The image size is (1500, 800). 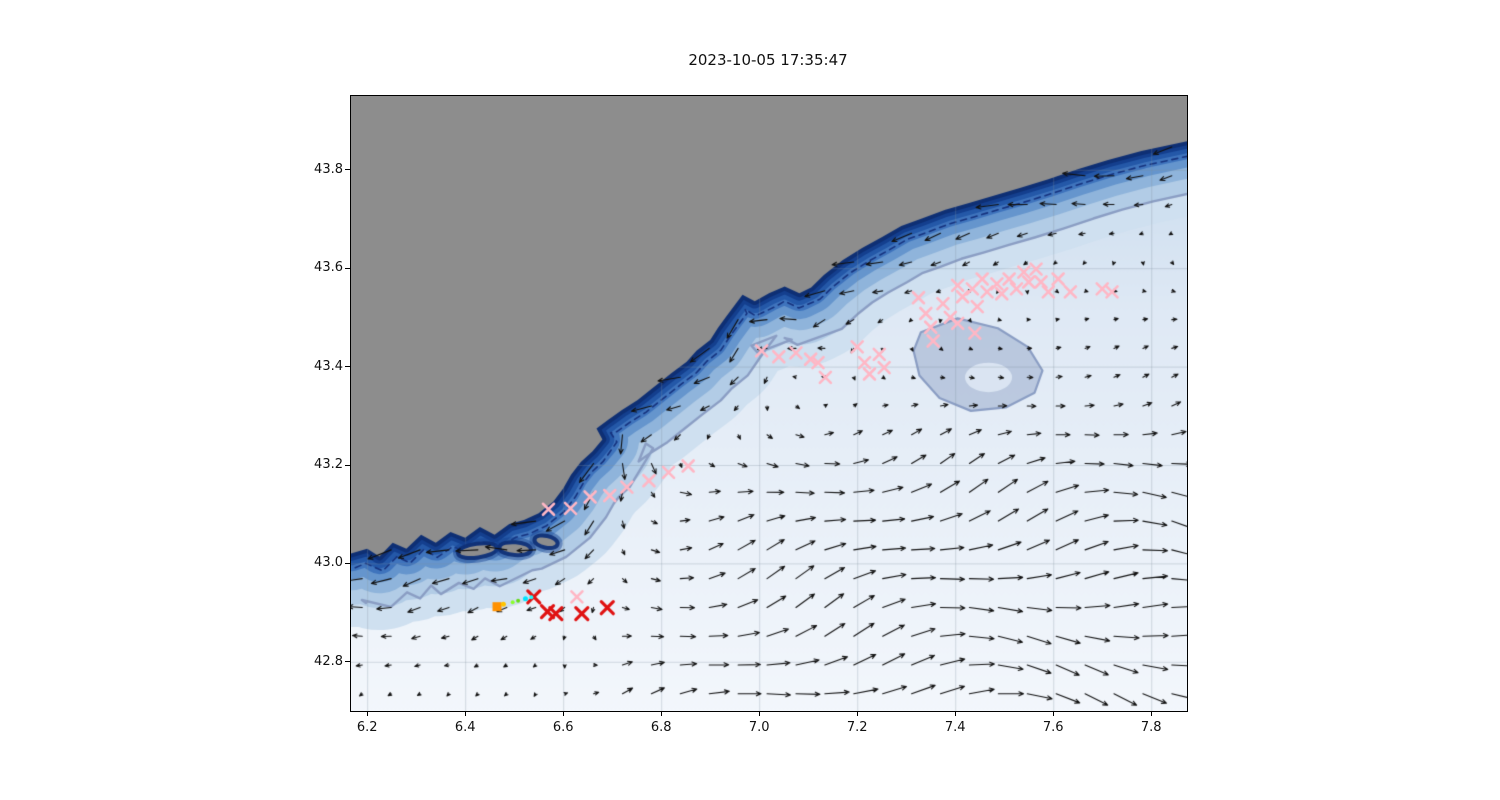 What do you see at coordinates (1053, 727) in the screenshot?
I see `x-tick-label: 7.6` at bounding box center [1053, 727].